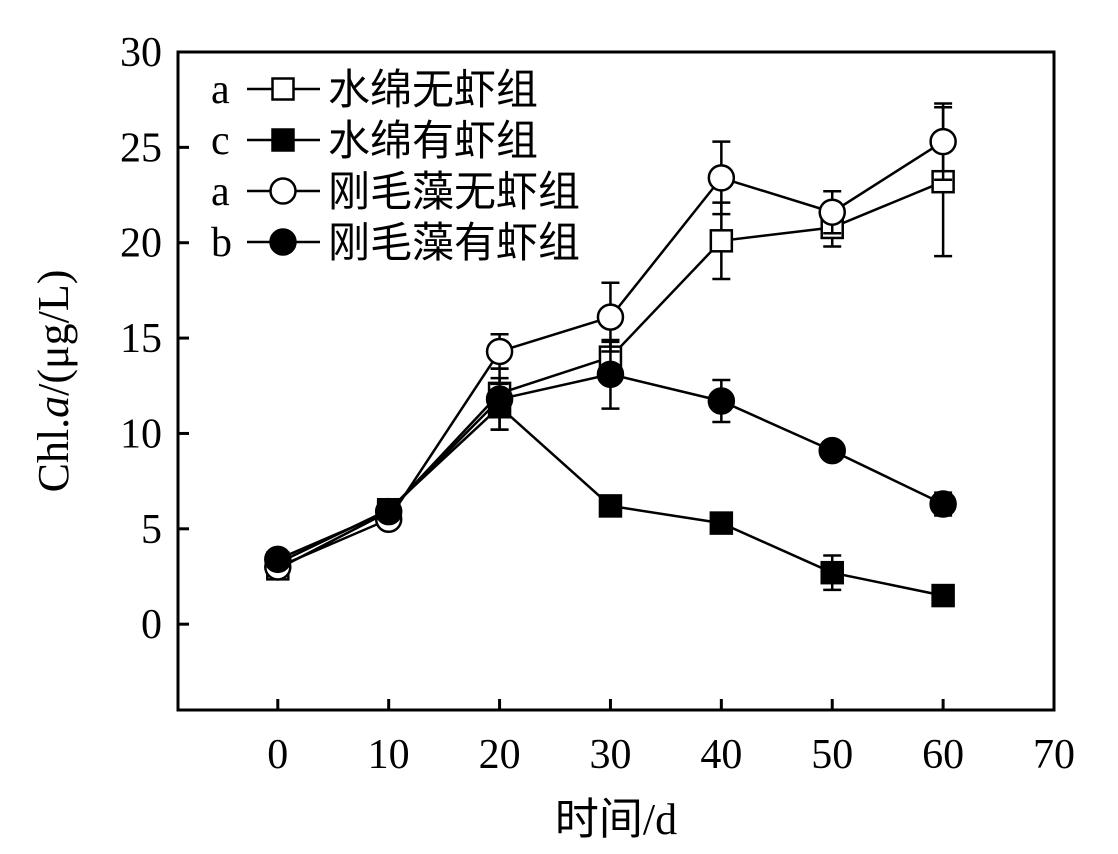  Describe the element at coordinates (283, 89) in the screenshot. I see `legend-marker-shuimian-no-shrimp` at that location.